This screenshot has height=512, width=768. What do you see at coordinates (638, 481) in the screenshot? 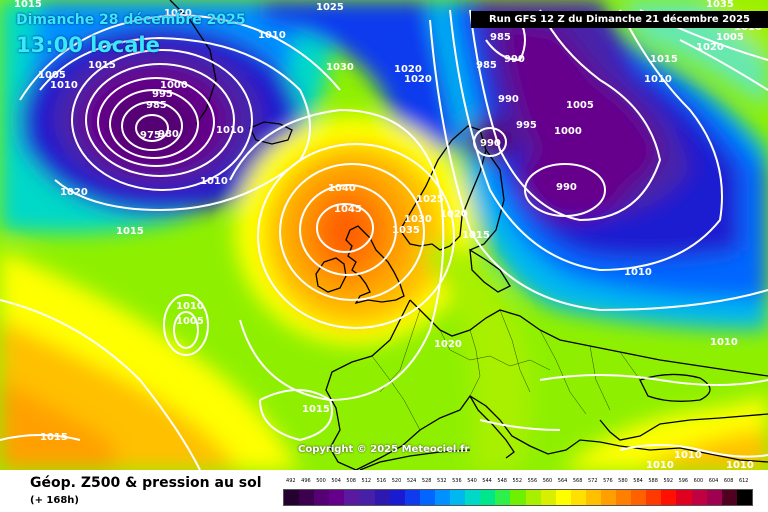
I see `colorbar-label: 584` at bounding box center [638, 481].